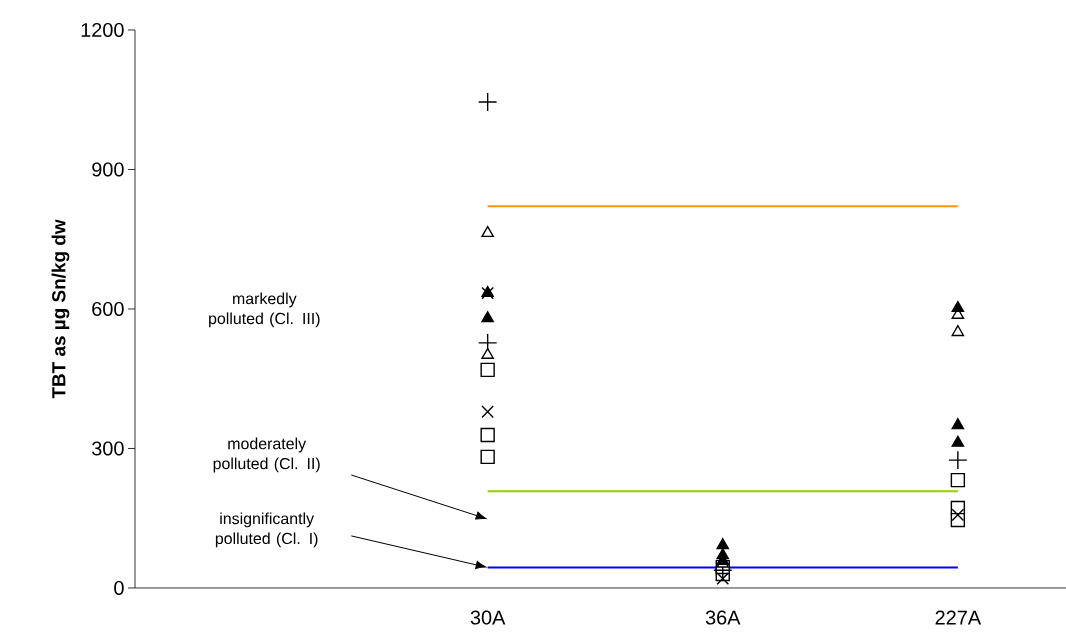 This screenshot has height=637, width=1066. What do you see at coordinates (108, 448) in the screenshot?
I see `y-tick-label: 300` at bounding box center [108, 448].